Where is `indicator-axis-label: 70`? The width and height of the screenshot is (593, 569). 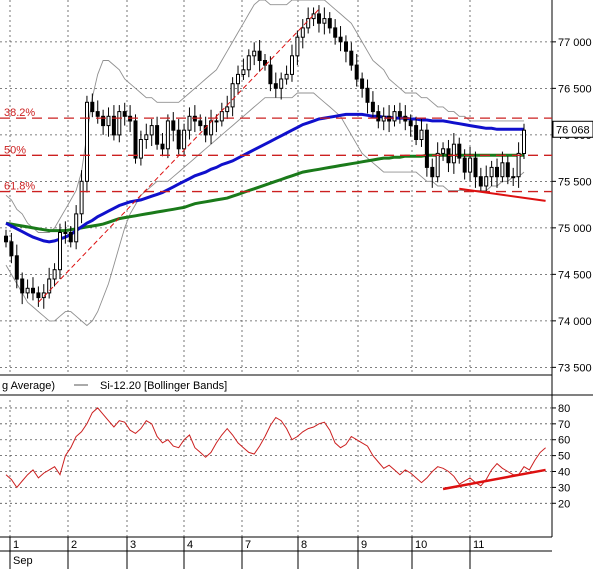
indicator-axis-label: 70 is located at coordinates (564, 425).